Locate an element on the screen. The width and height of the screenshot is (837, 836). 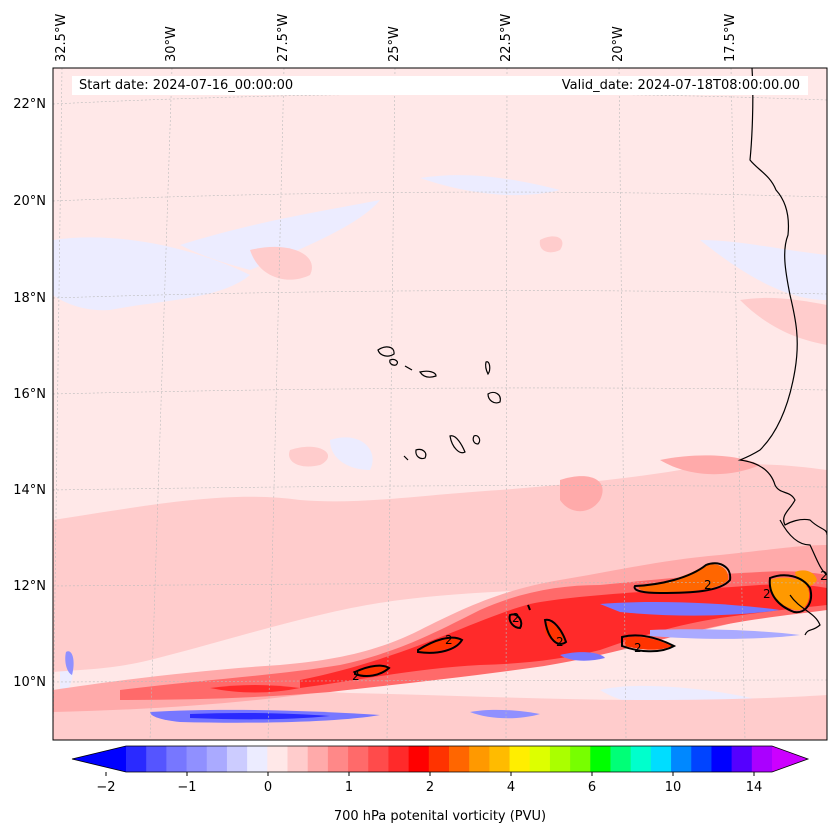
colorbar-extend-high is located at coordinates (790, 759).